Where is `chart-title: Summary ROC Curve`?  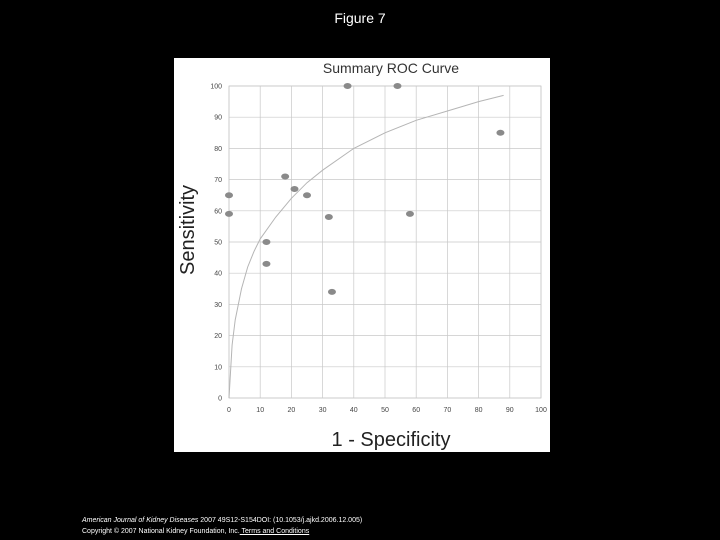
chart-title: Summary ROC Curve is located at coordinates (391, 68).